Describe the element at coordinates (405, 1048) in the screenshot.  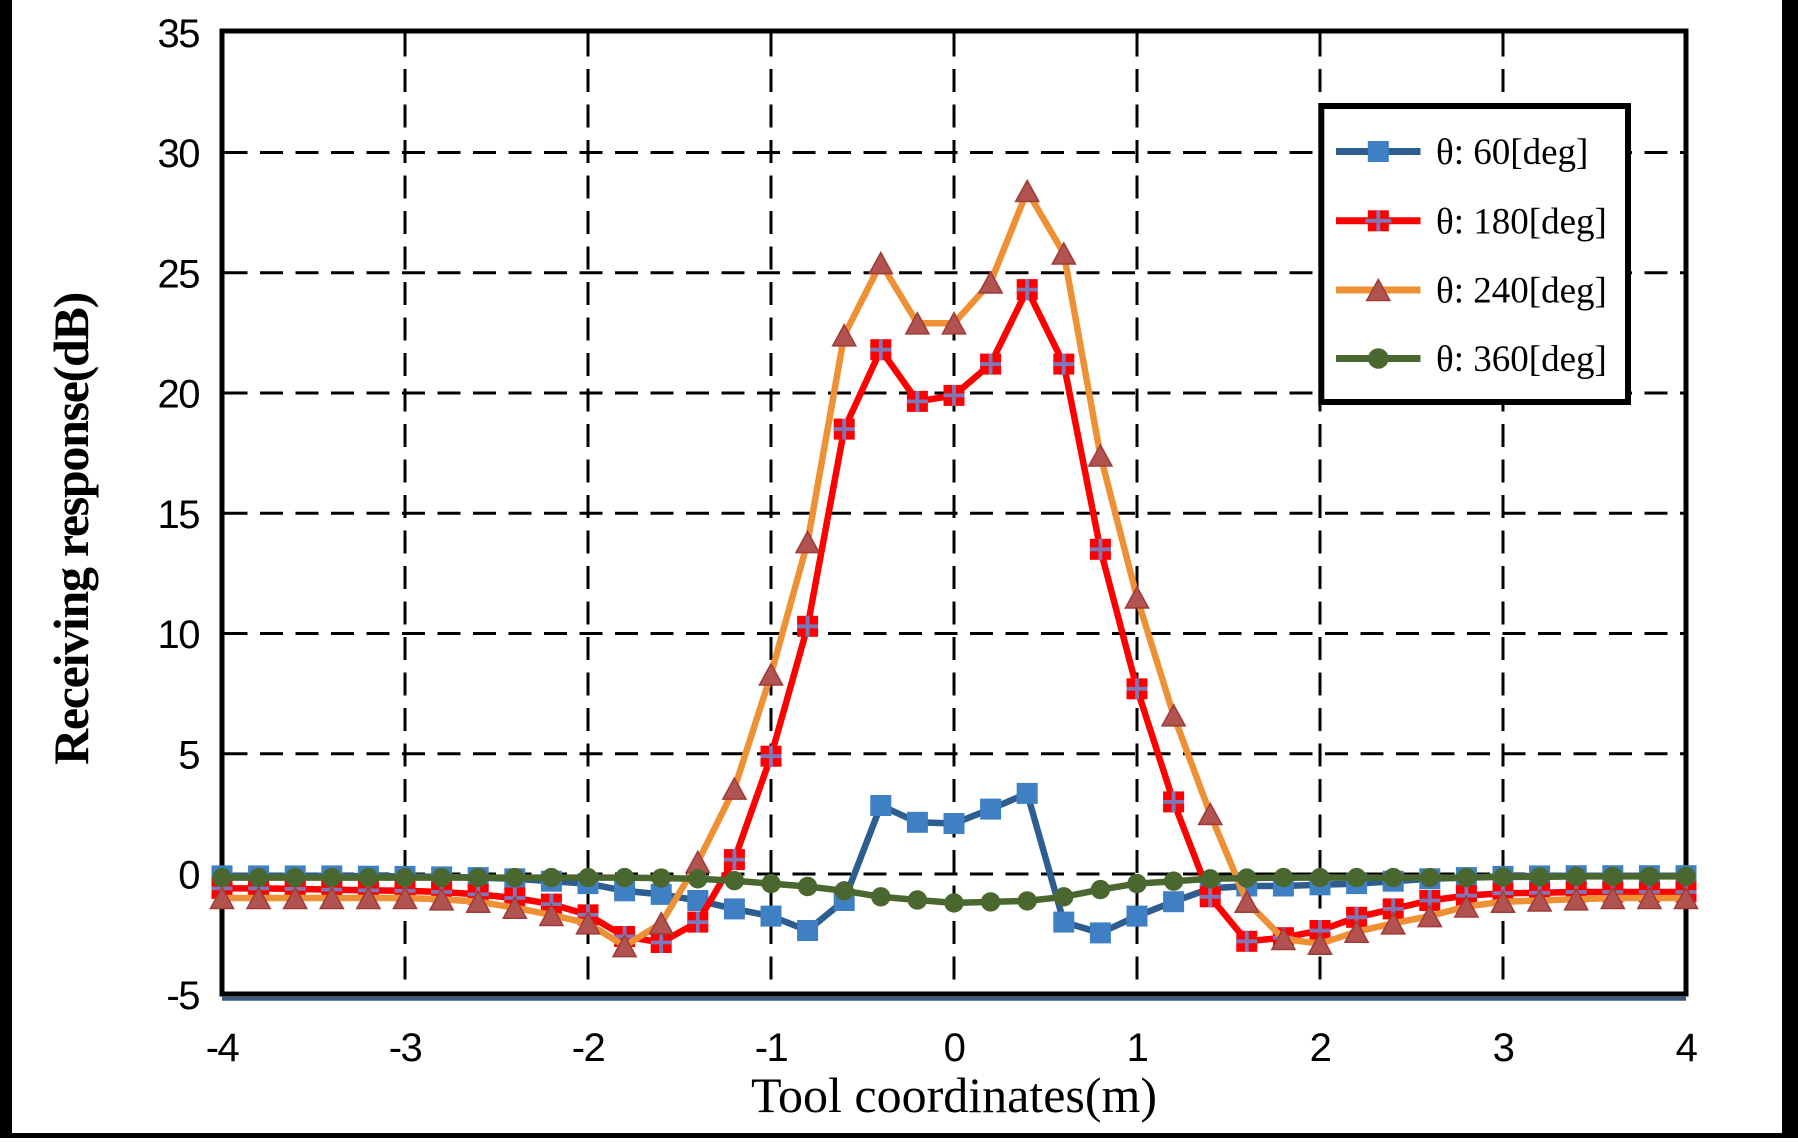
I see `svg-text: -3` at that location.